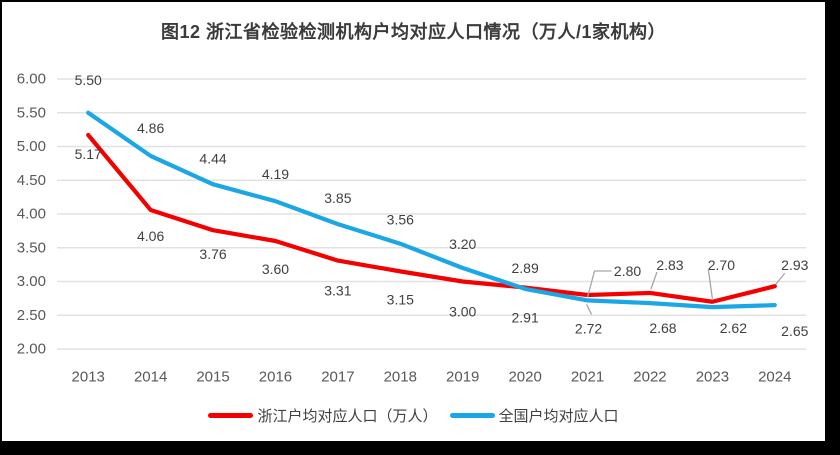 This screenshot has width=840, height=455. Describe the element at coordinates (524, 377) in the screenshot. I see `x-axis-tick-label: 2020` at that location.